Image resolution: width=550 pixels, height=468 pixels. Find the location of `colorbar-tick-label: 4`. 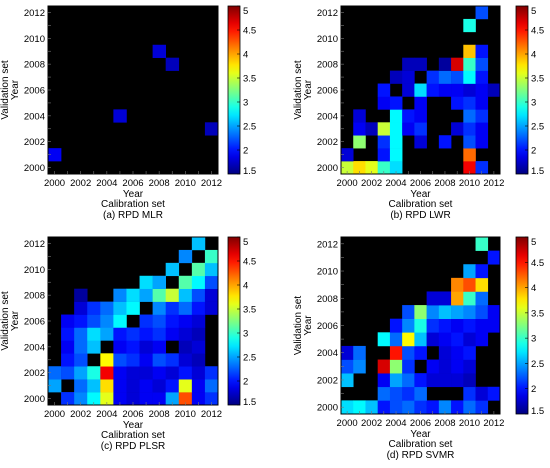

colorbar-tick-label: 4 is located at coordinates (533, 288).